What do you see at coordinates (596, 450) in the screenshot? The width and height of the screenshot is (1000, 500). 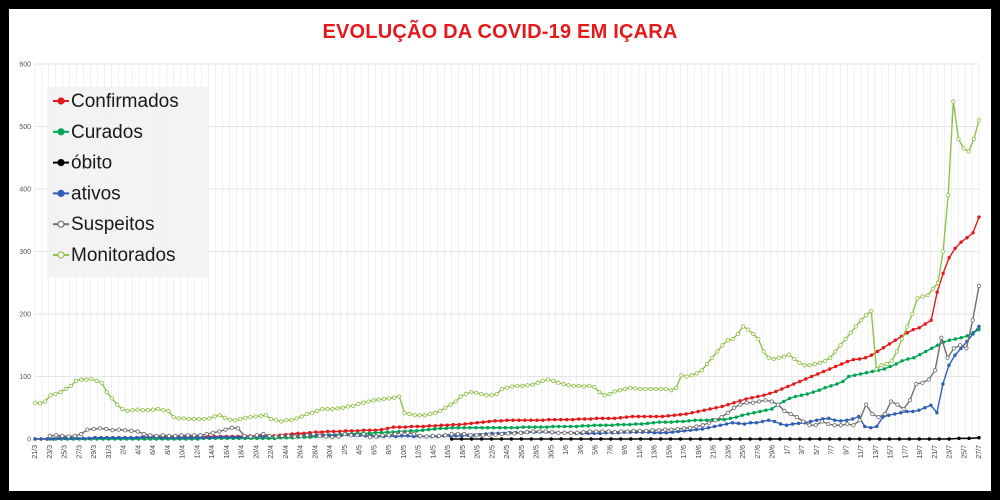 I see `x-tick-label: 5/6` at bounding box center [596, 450].